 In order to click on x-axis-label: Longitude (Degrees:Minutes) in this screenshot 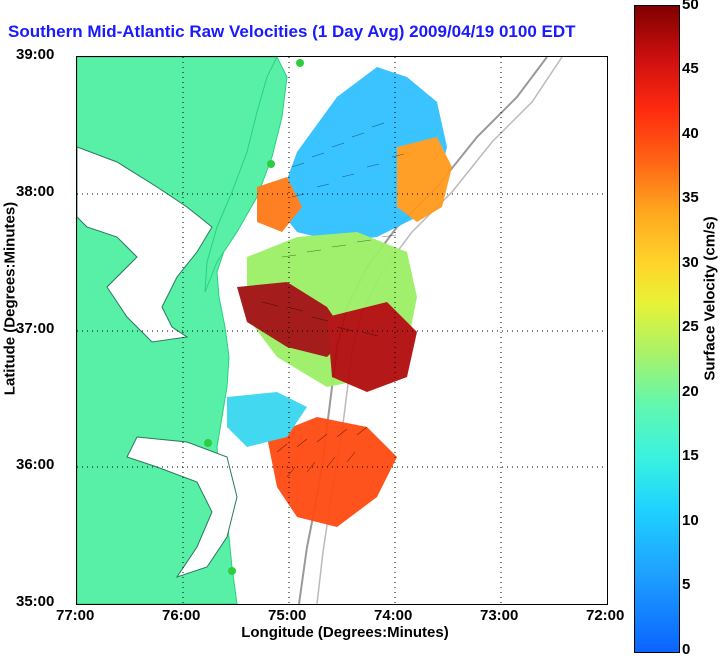, I will do `click(345, 632)`.